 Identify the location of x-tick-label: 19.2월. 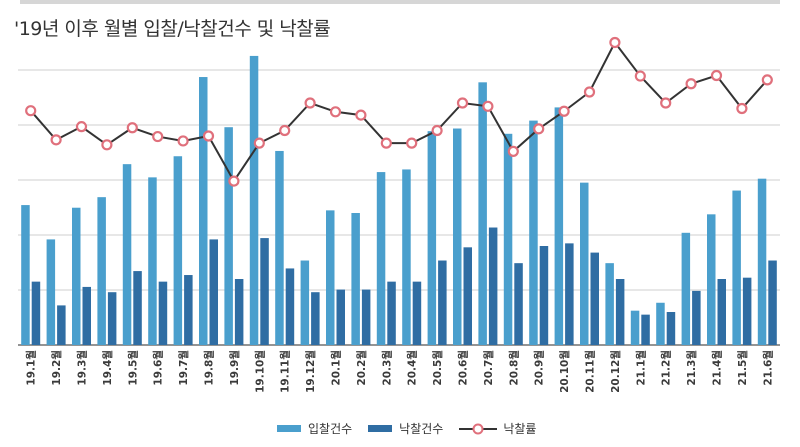
(56, 368).